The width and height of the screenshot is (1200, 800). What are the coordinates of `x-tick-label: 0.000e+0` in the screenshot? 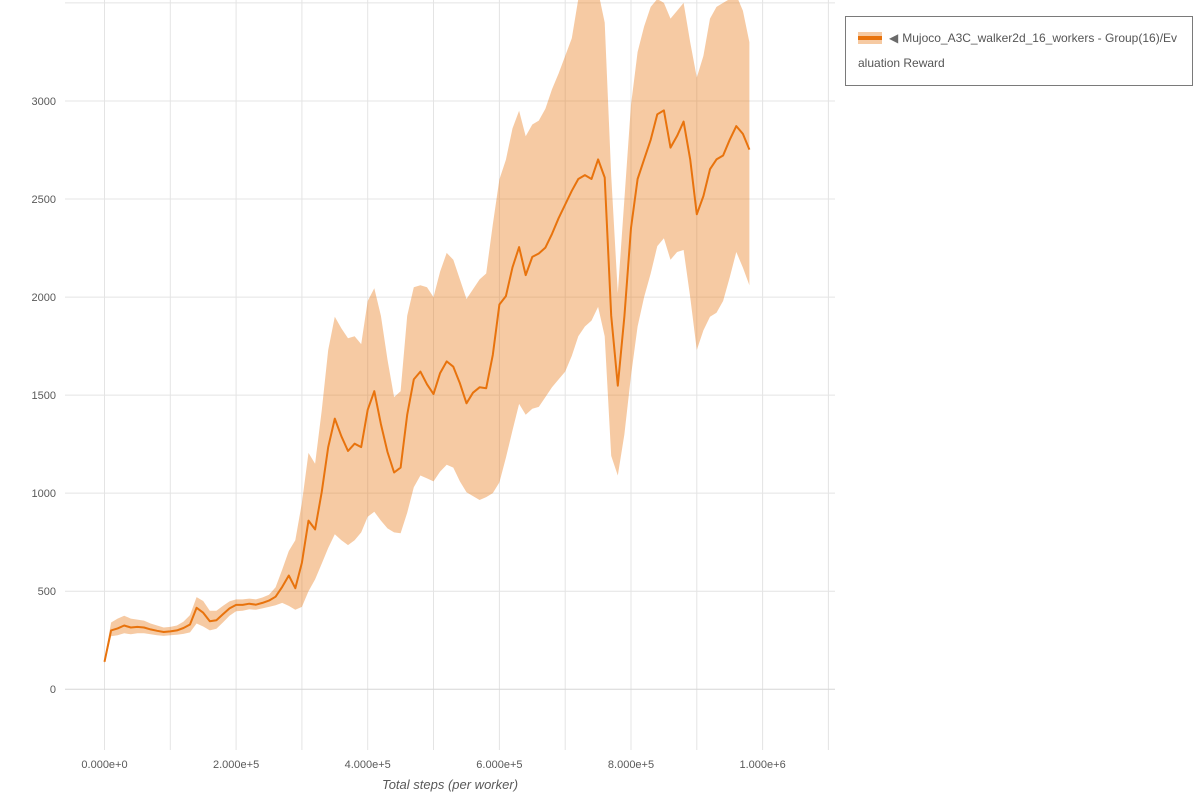 It's located at (104, 765).